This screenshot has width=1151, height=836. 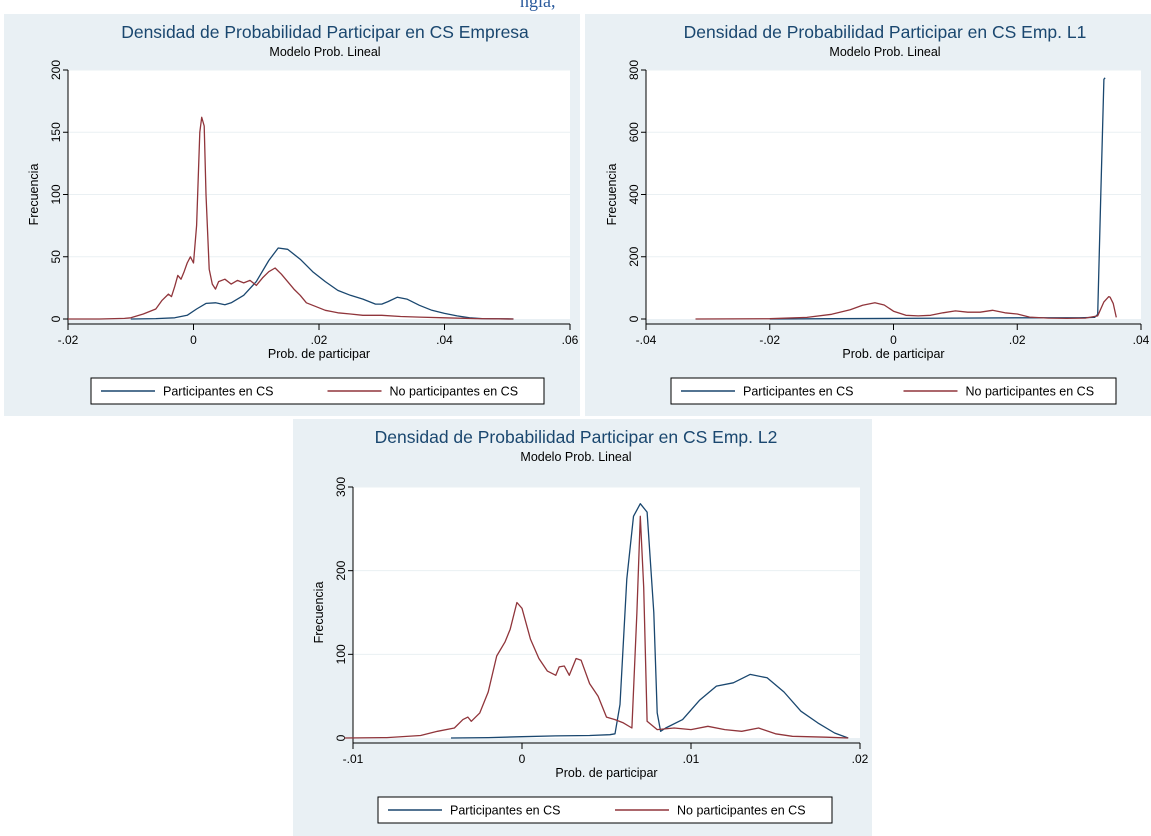 I want to click on plot-area, so click(x=606, y=612).